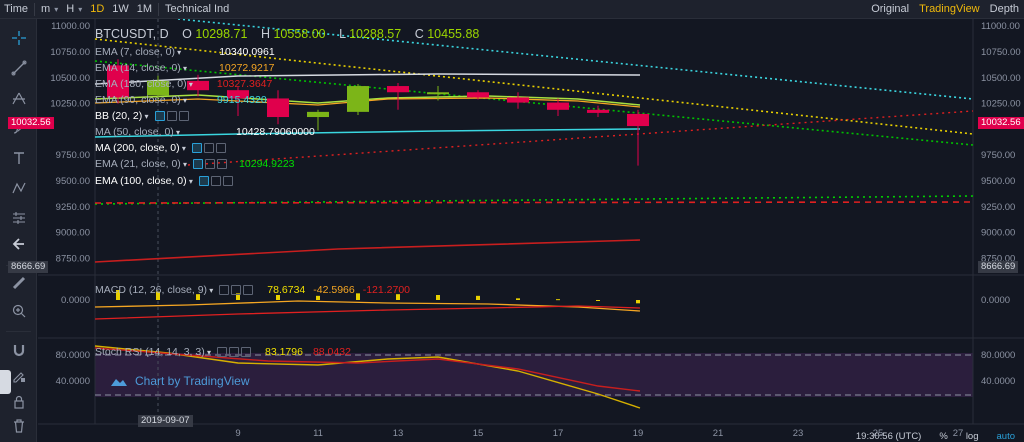  Describe the element at coordinates (181, 100) in the screenshot. I see `indicator-legend-ema90: EMA (90, close, 0) 9915.4320` at that location.